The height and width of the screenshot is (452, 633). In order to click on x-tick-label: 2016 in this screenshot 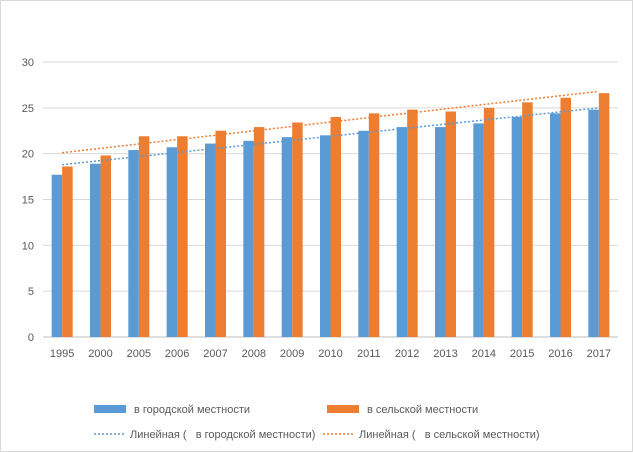, I will do `click(560, 354)`.